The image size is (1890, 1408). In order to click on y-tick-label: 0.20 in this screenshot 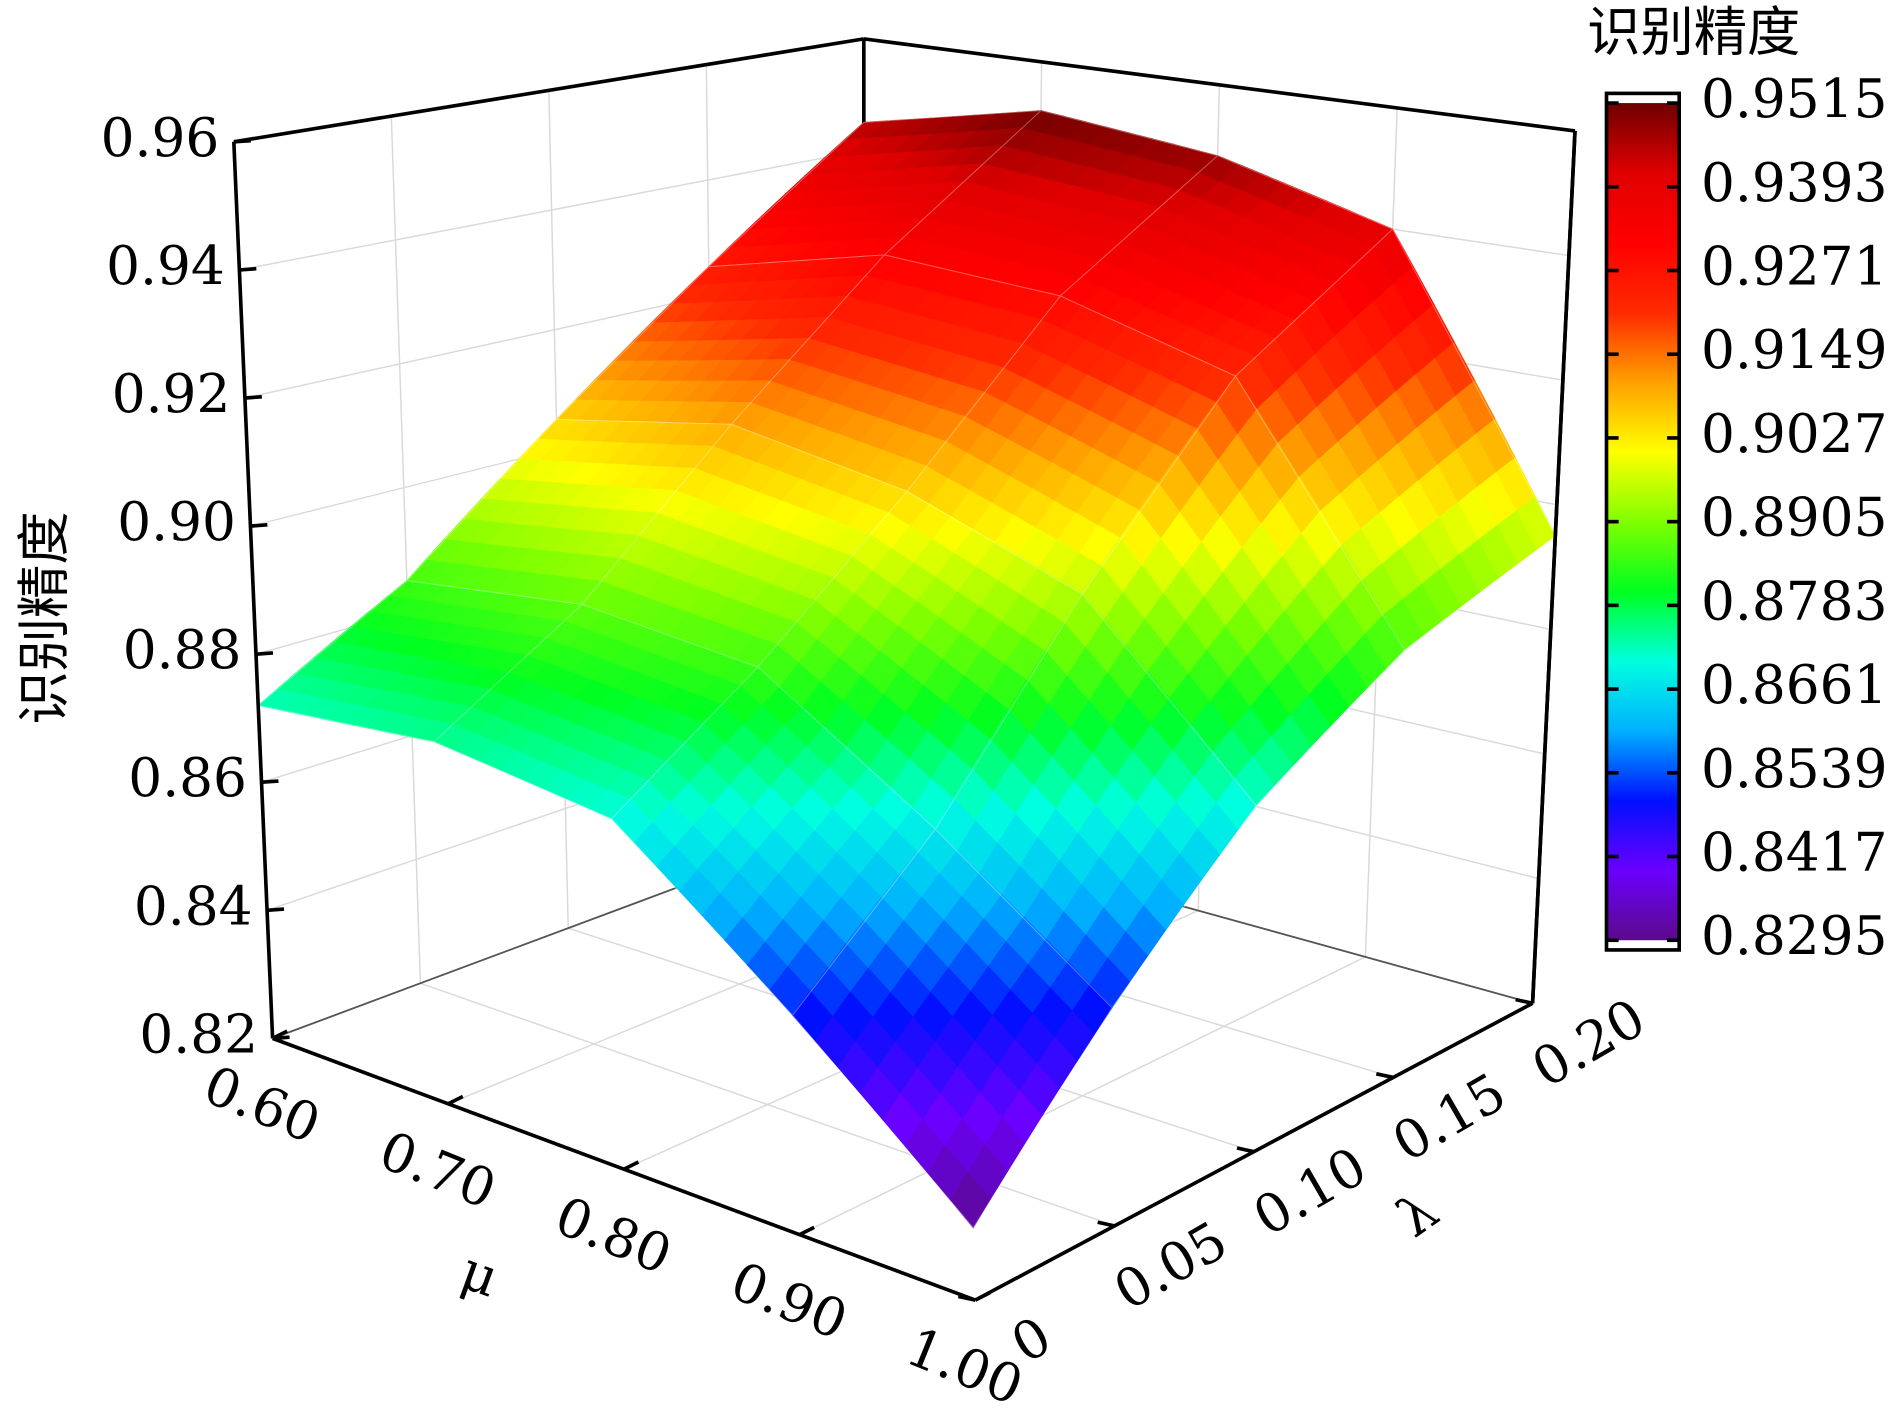, I will do `click(1589, 1043)`.